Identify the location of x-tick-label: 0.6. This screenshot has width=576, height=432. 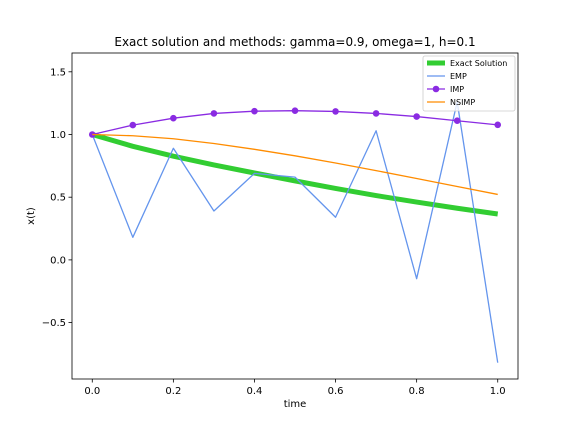
(336, 391).